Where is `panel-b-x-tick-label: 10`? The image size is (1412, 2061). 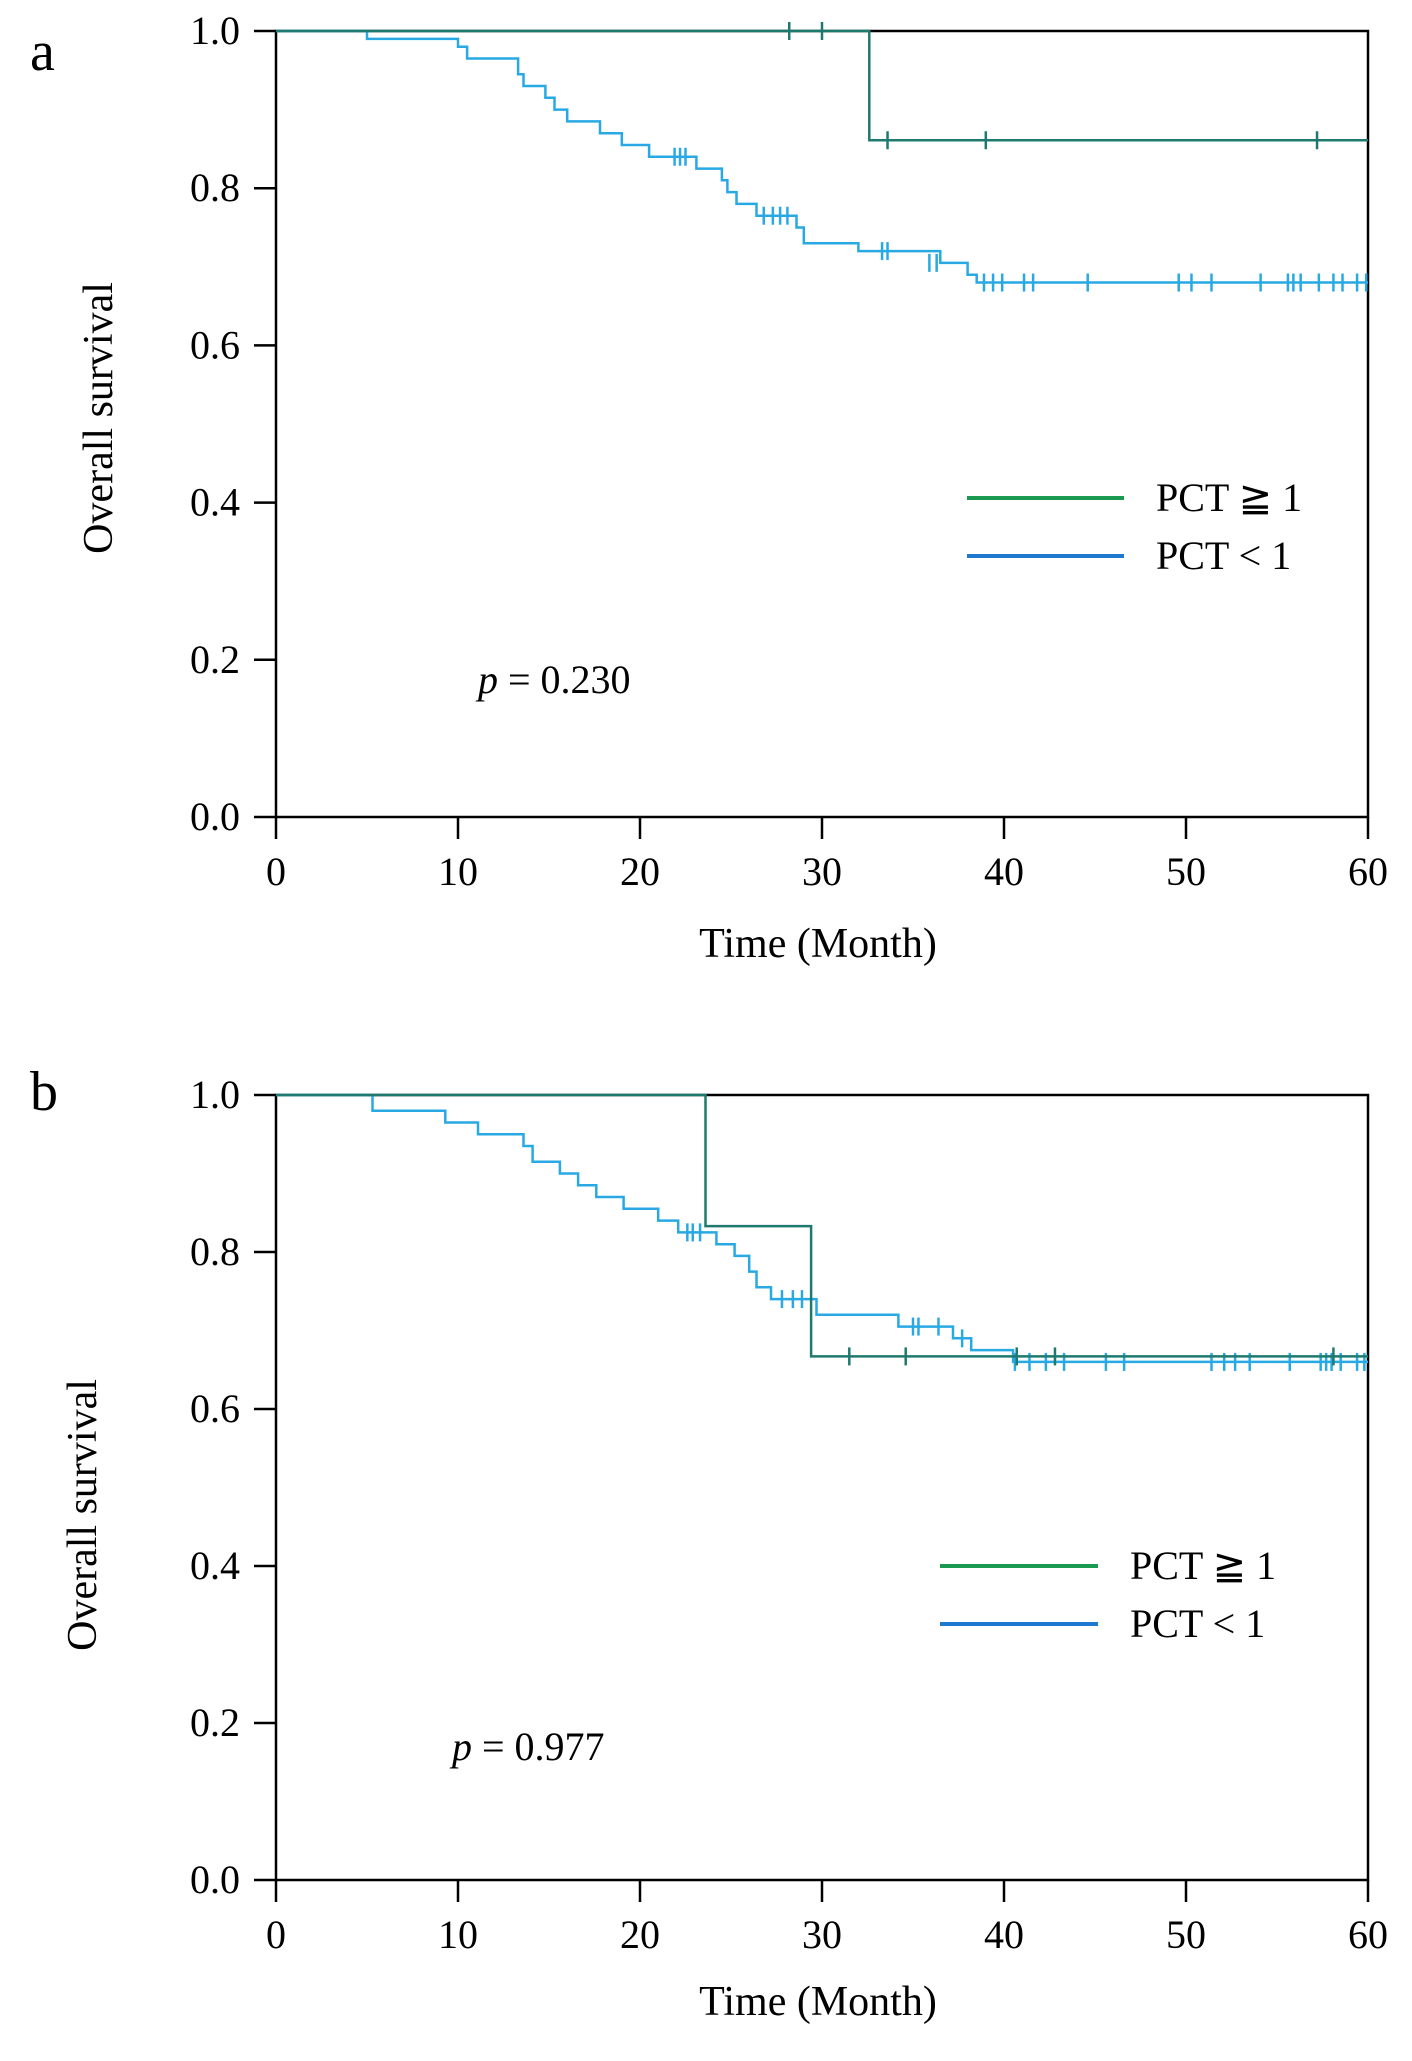 panel-b-x-tick-label: 10 is located at coordinates (458, 1934).